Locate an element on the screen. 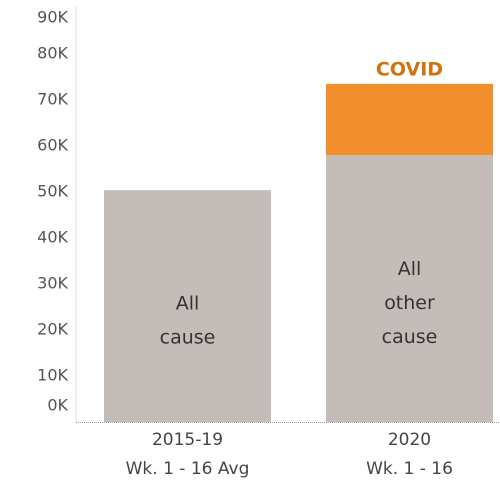 This screenshot has width=500, height=480. segment-label: other is located at coordinates (409, 303).